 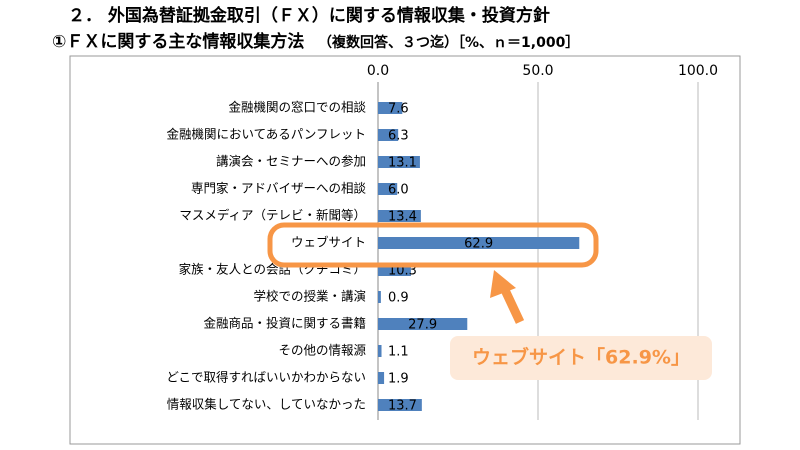 What do you see at coordinates (266, 134) in the screenshot?
I see `y-tick-label: 金融機関においてあるパンフレット` at bounding box center [266, 134].